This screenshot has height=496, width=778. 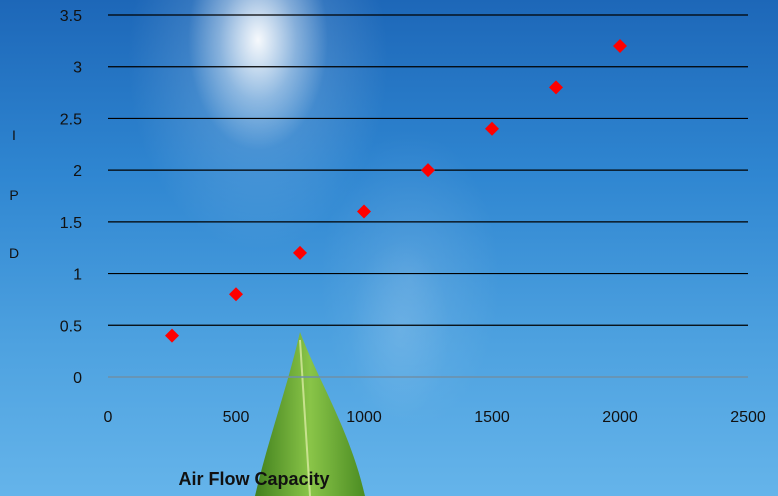 I want to click on x-tick-label: 500, so click(x=236, y=417).